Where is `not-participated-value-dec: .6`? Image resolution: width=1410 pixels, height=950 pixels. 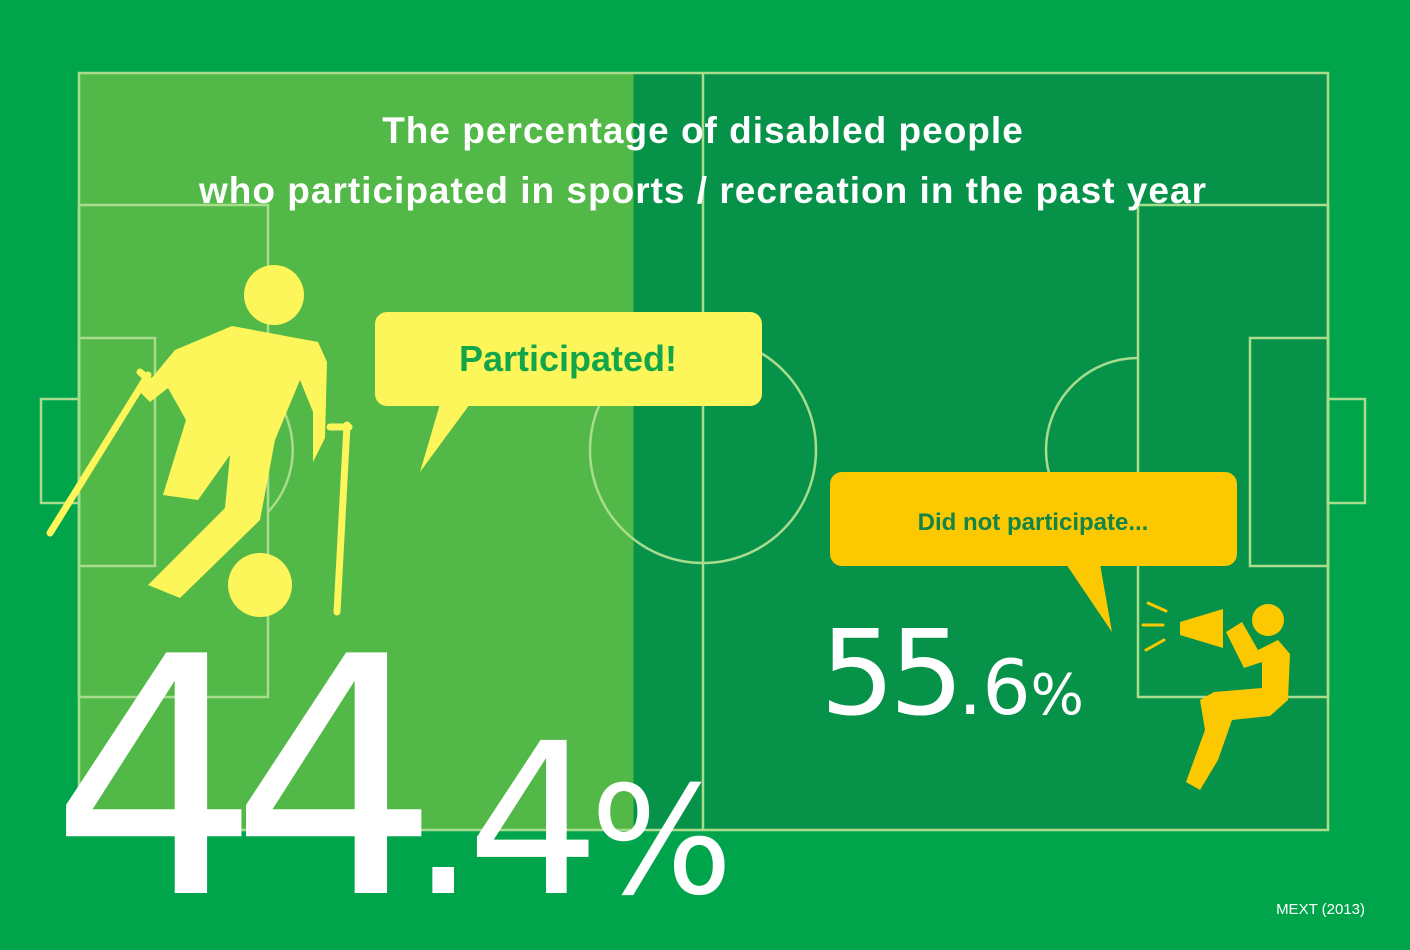
not-participated-value-dec: .6 is located at coordinates (994, 687).